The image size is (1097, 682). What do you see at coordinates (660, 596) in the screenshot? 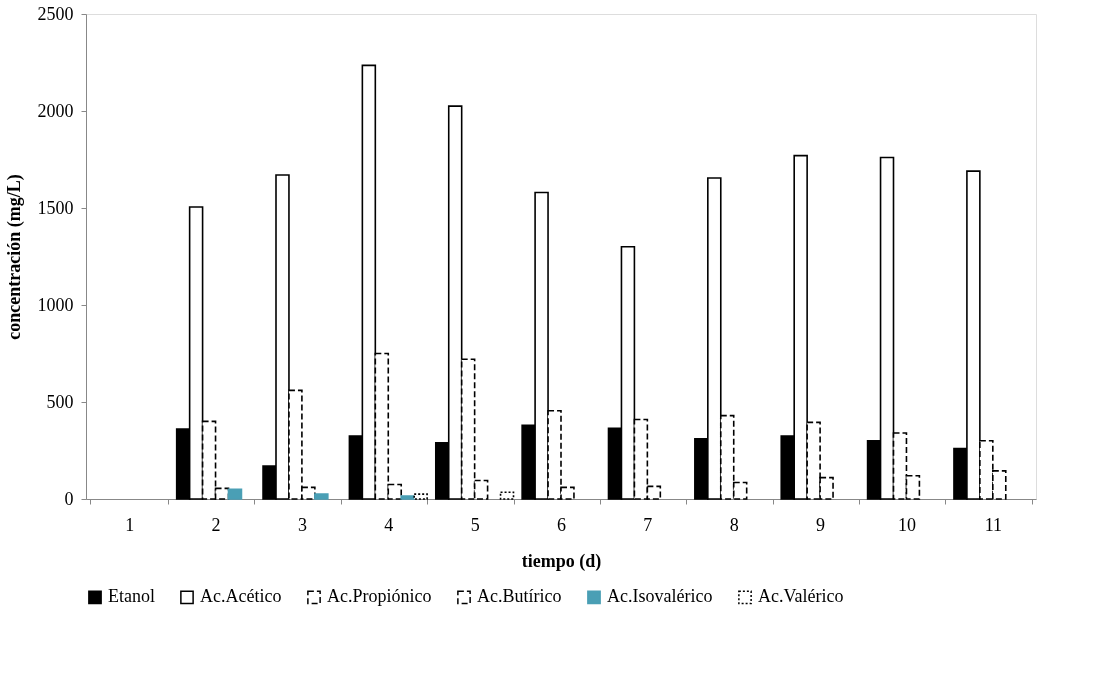
I see `legend-label: Ac.Isovalérico` at bounding box center [660, 596].